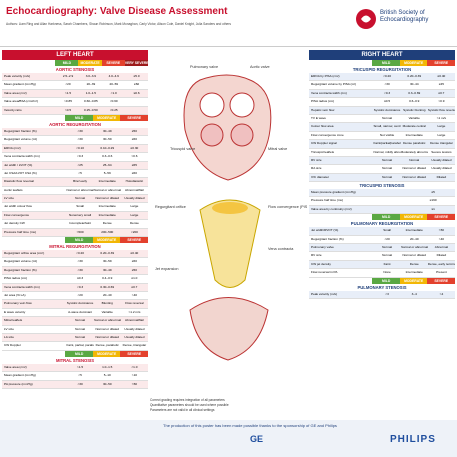 The height and width of the screenshot is (457, 457). What do you see at coordinates (9, 336) in the screenshot?
I see `row-label: LA size` at bounding box center [9, 336].